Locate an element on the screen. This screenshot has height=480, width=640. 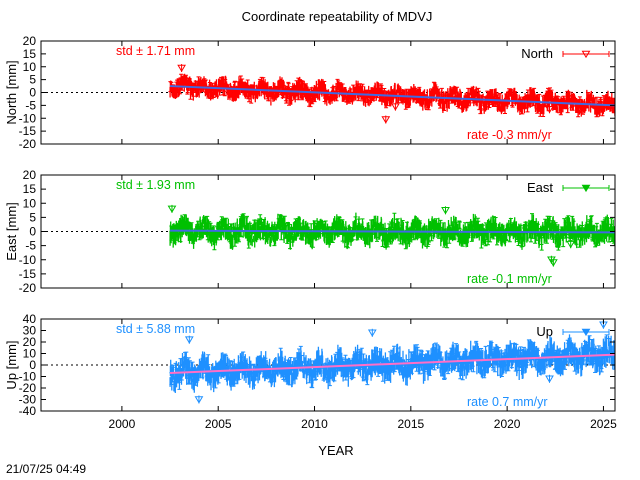
data-series-north is located at coordinates (391, 94).